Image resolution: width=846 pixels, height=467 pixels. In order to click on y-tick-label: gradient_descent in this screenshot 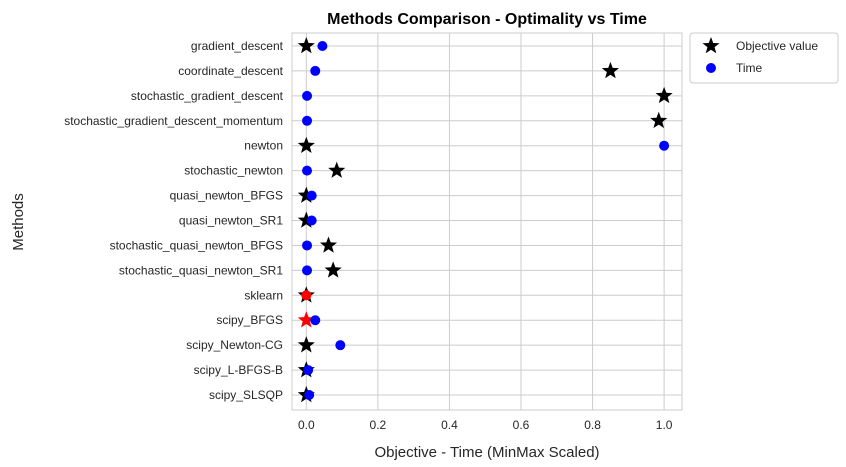, I will do `click(237, 46)`.